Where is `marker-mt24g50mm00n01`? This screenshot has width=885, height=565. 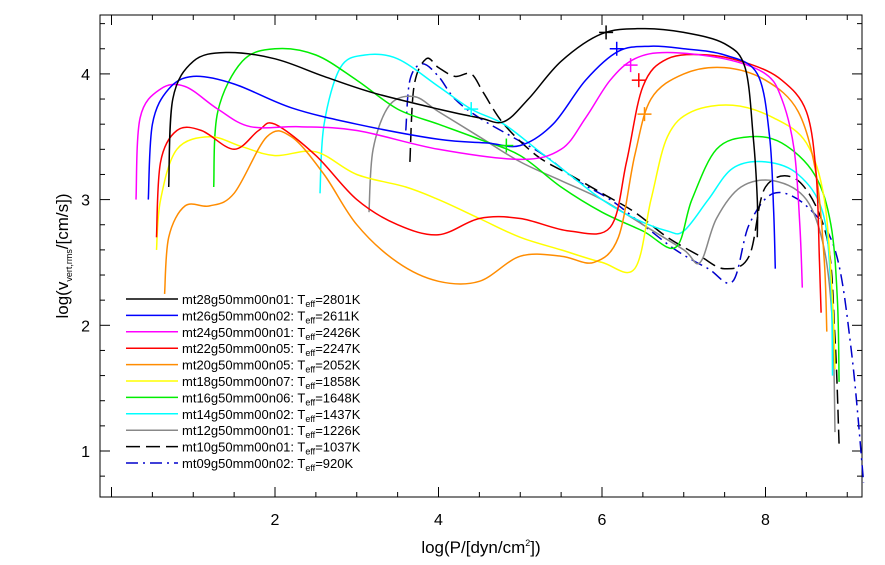 marker-mt24g50mm00n01 is located at coordinates (630, 65).